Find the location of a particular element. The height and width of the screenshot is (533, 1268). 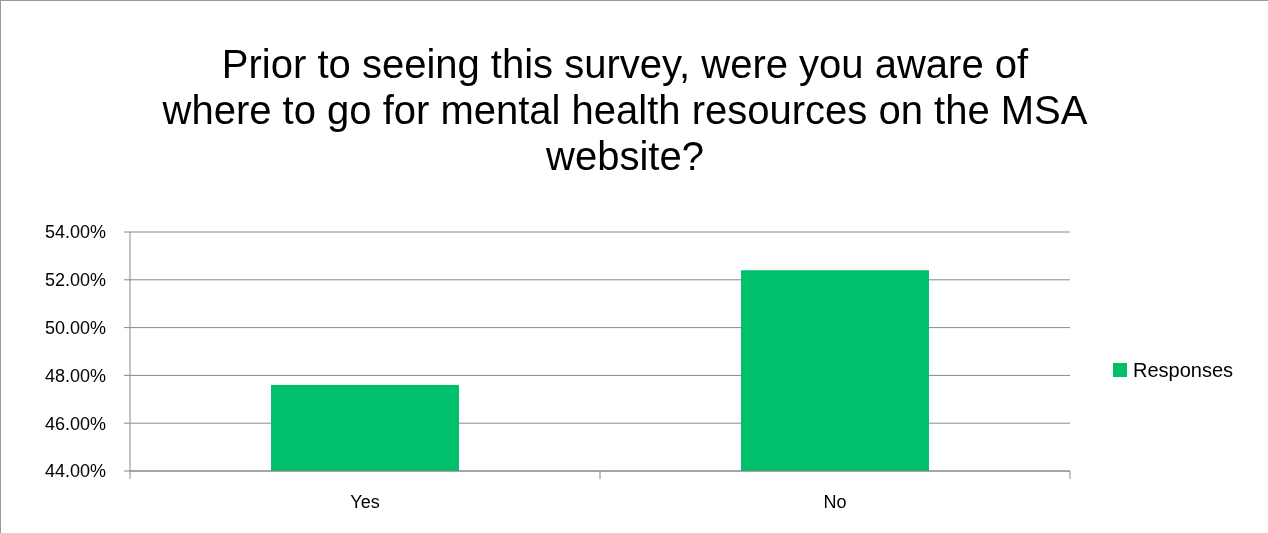

x-tick-label: No is located at coordinates (835, 502).